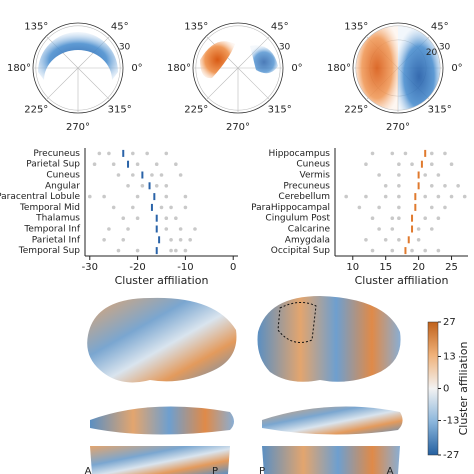 The width and height of the screenshot is (474, 474). Describe the element at coordinates (56, 240) in the screenshot. I see `y-tick-label: Parietal Inf` at that location.